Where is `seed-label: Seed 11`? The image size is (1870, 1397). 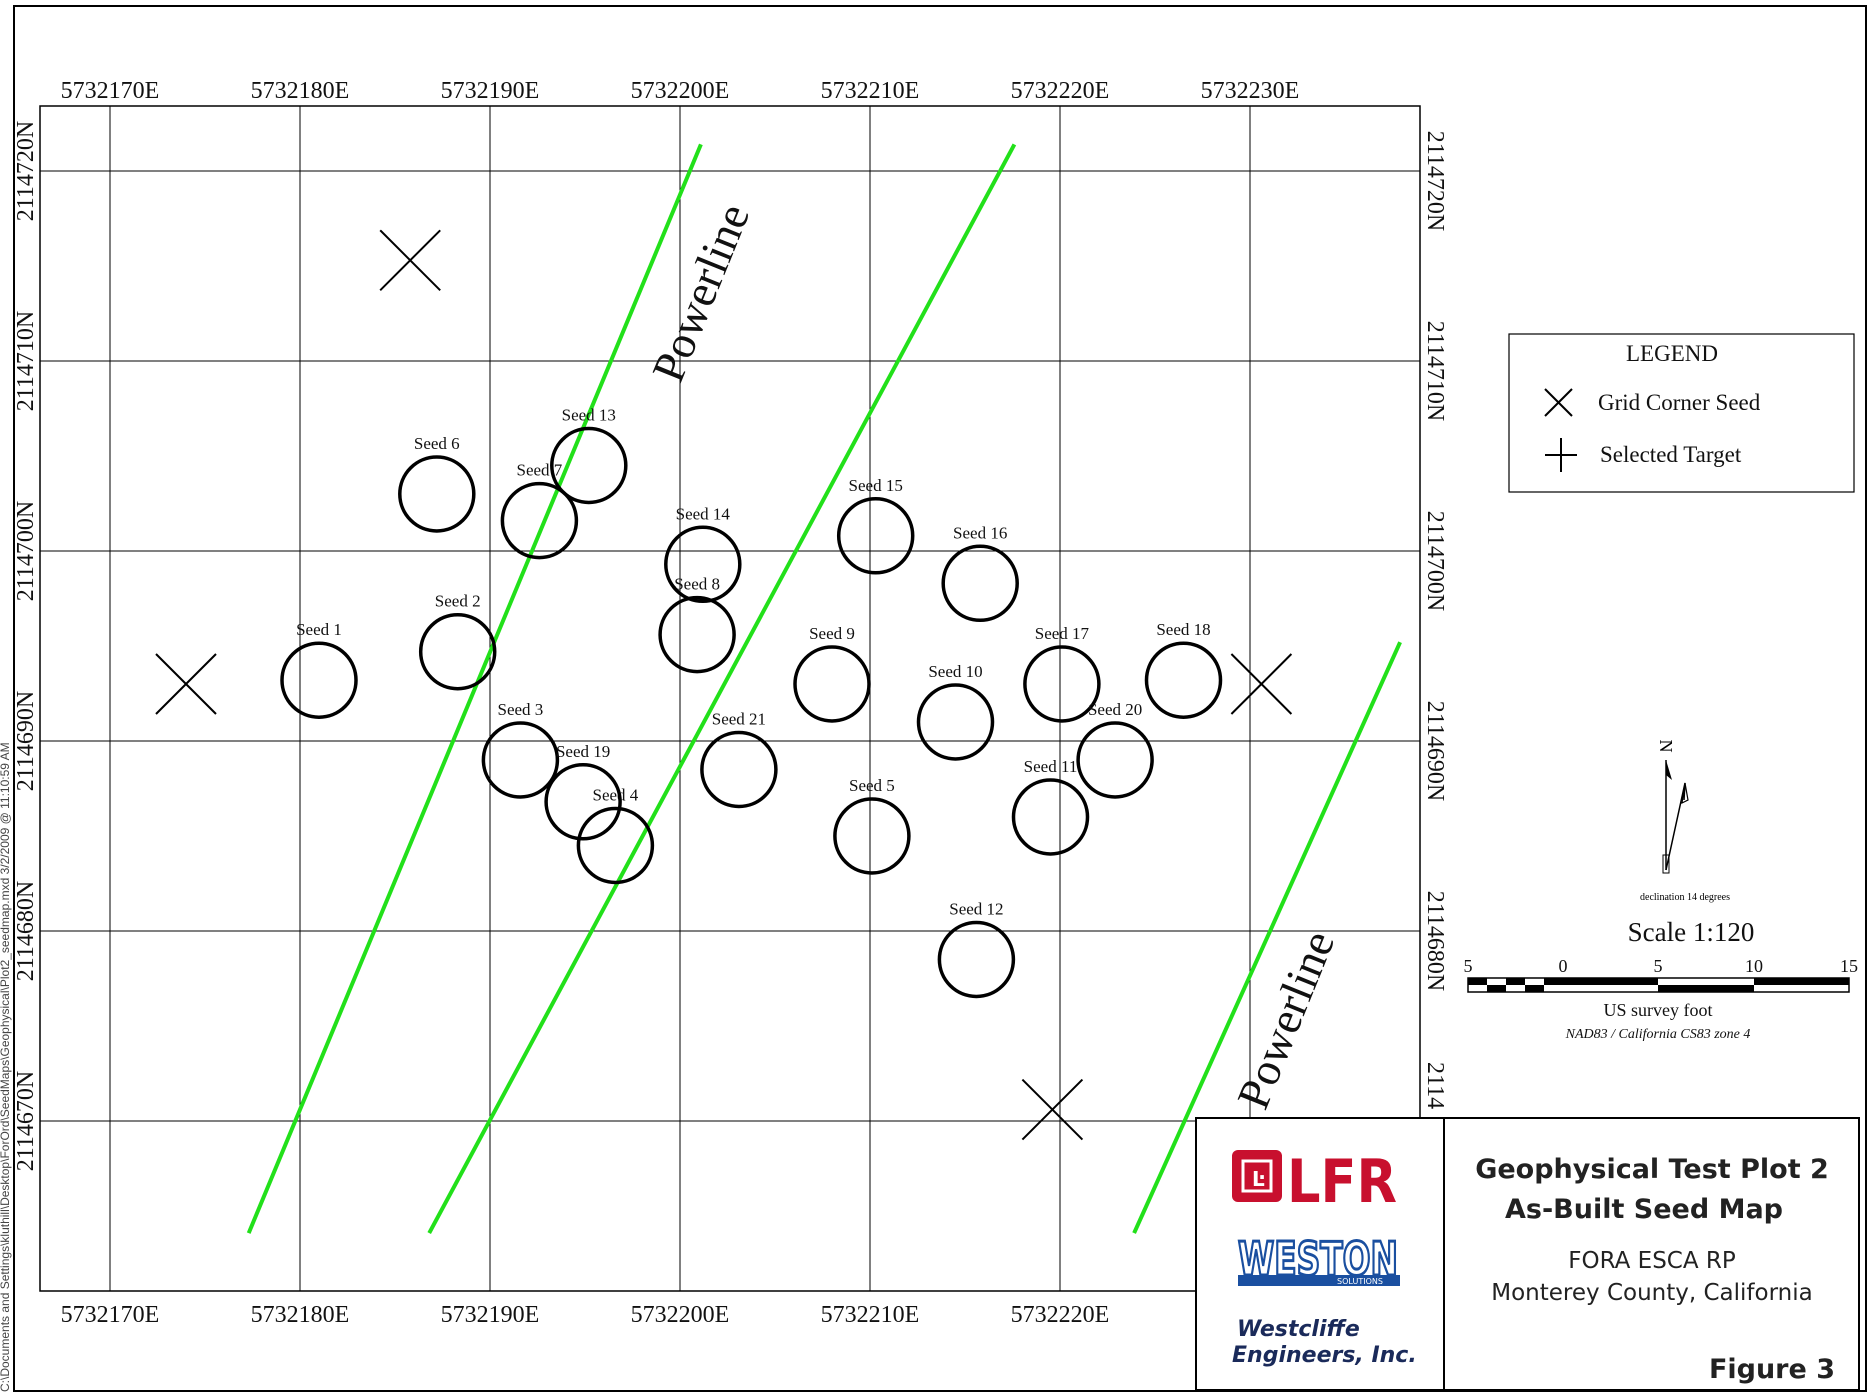
seed-label: Seed 11 is located at coordinates (1051, 766).